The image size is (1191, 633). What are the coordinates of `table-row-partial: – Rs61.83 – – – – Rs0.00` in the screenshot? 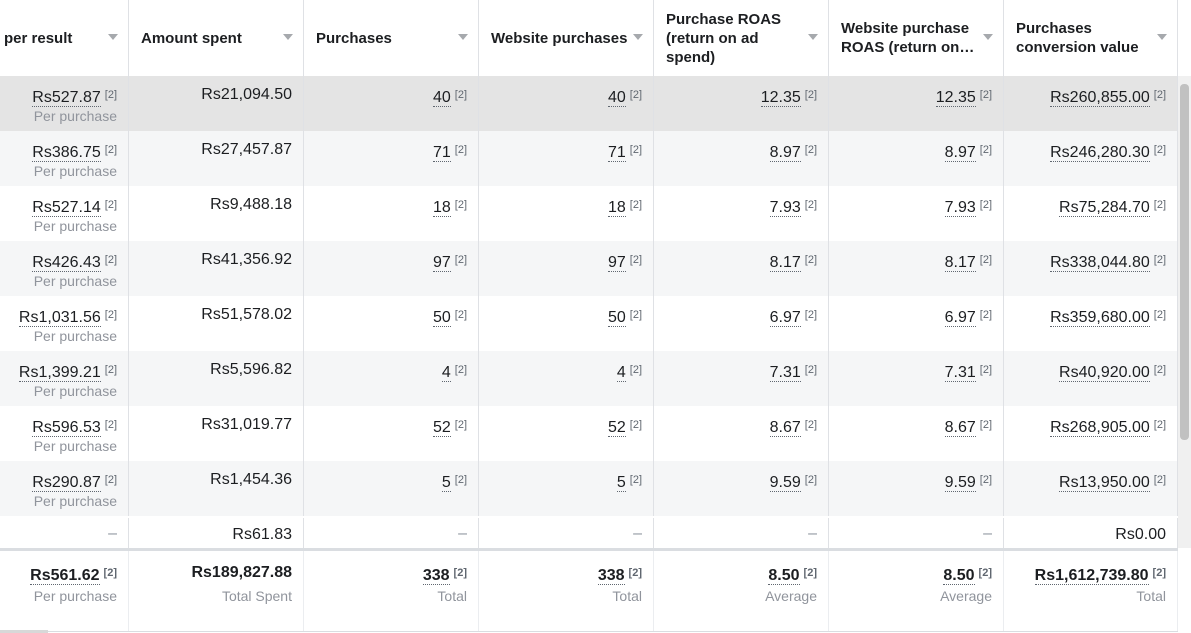 It's located at (589, 533).